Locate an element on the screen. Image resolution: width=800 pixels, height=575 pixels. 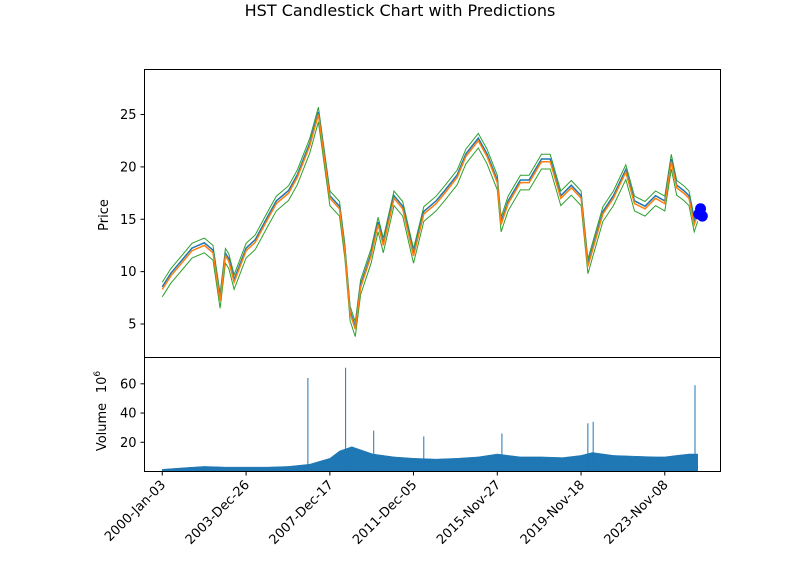
volume-scale-base: 10 is located at coordinates (102, 385).